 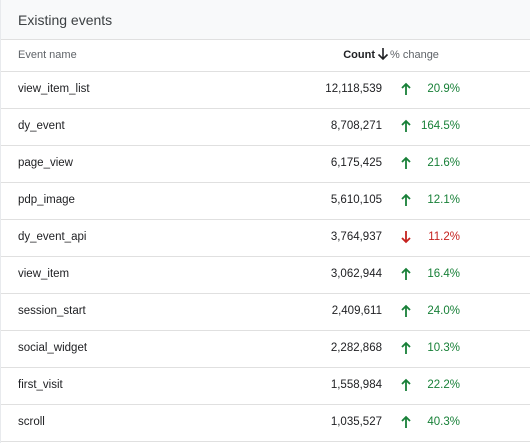 I want to click on column-header-percent-change: % change, so click(x=414, y=55).